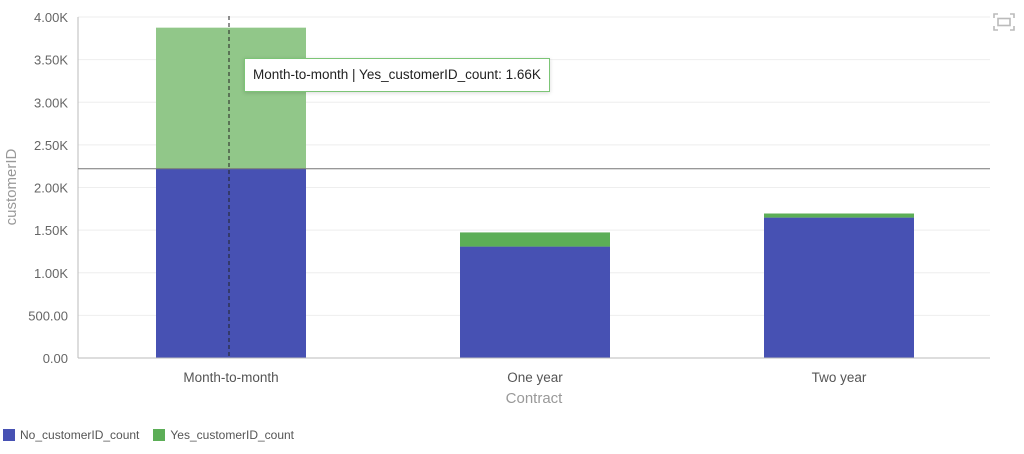 The height and width of the screenshot is (454, 1024). I want to click on legend: No_customerID_count Yes_customerID_count, so click(148, 435).